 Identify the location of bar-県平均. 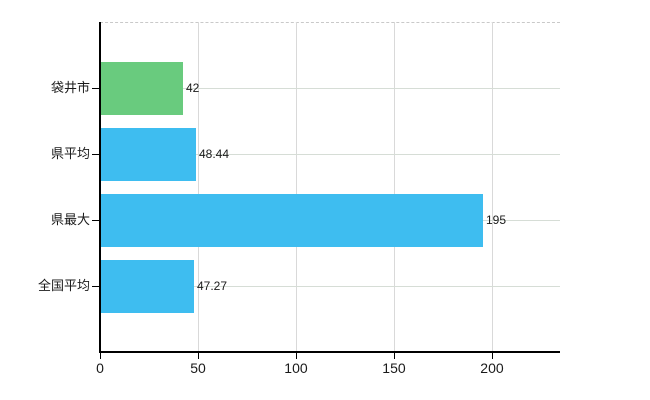
(148, 154).